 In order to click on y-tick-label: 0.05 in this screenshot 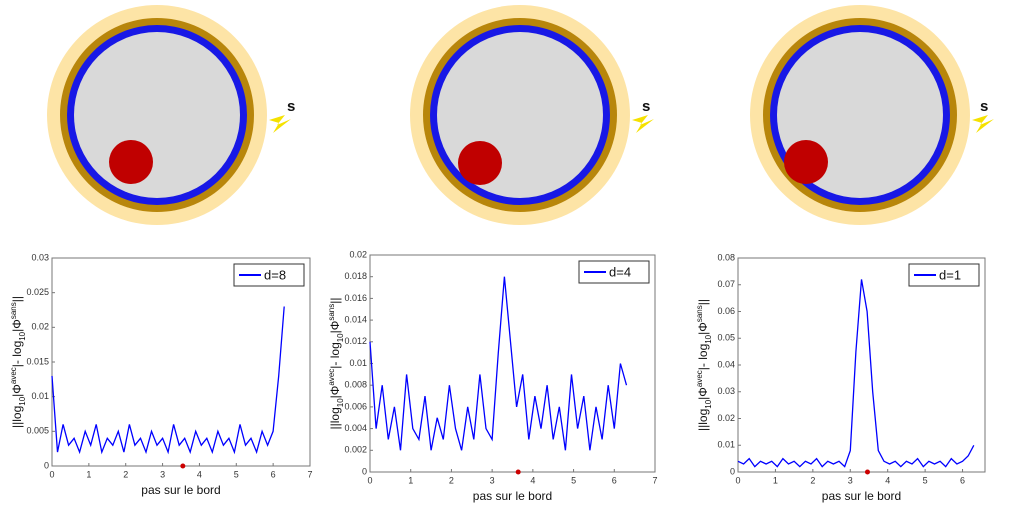, I will do `click(726, 338)`.